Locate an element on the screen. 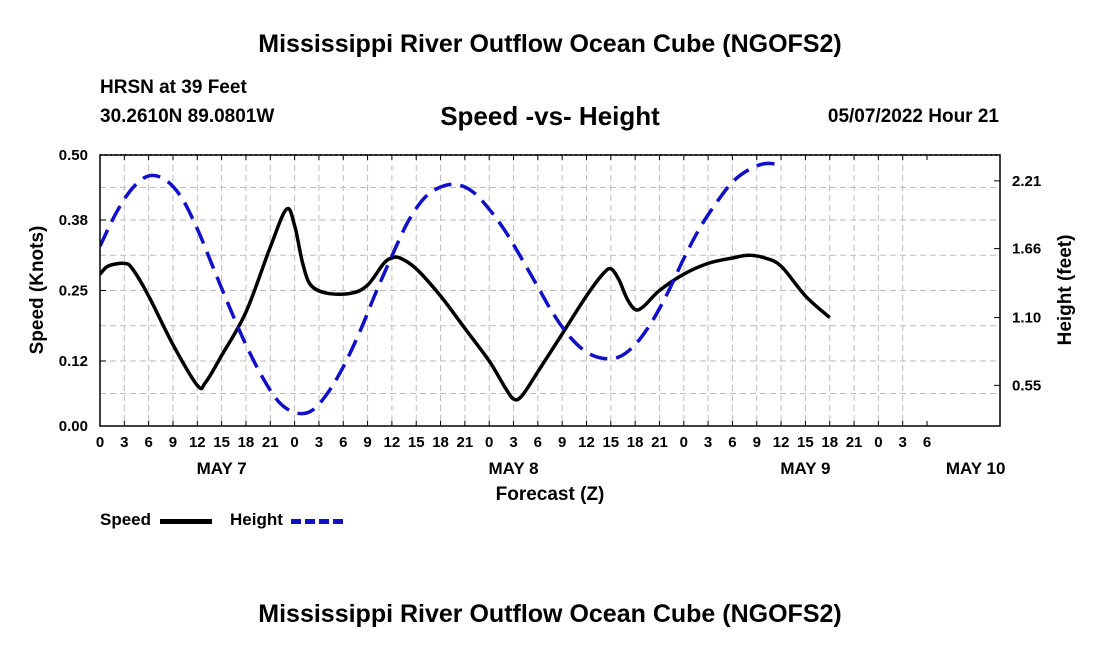 The height and width of the screenshot is (650, 1100). x-day-label: MAY 10 is located at coordinates (976, 468).